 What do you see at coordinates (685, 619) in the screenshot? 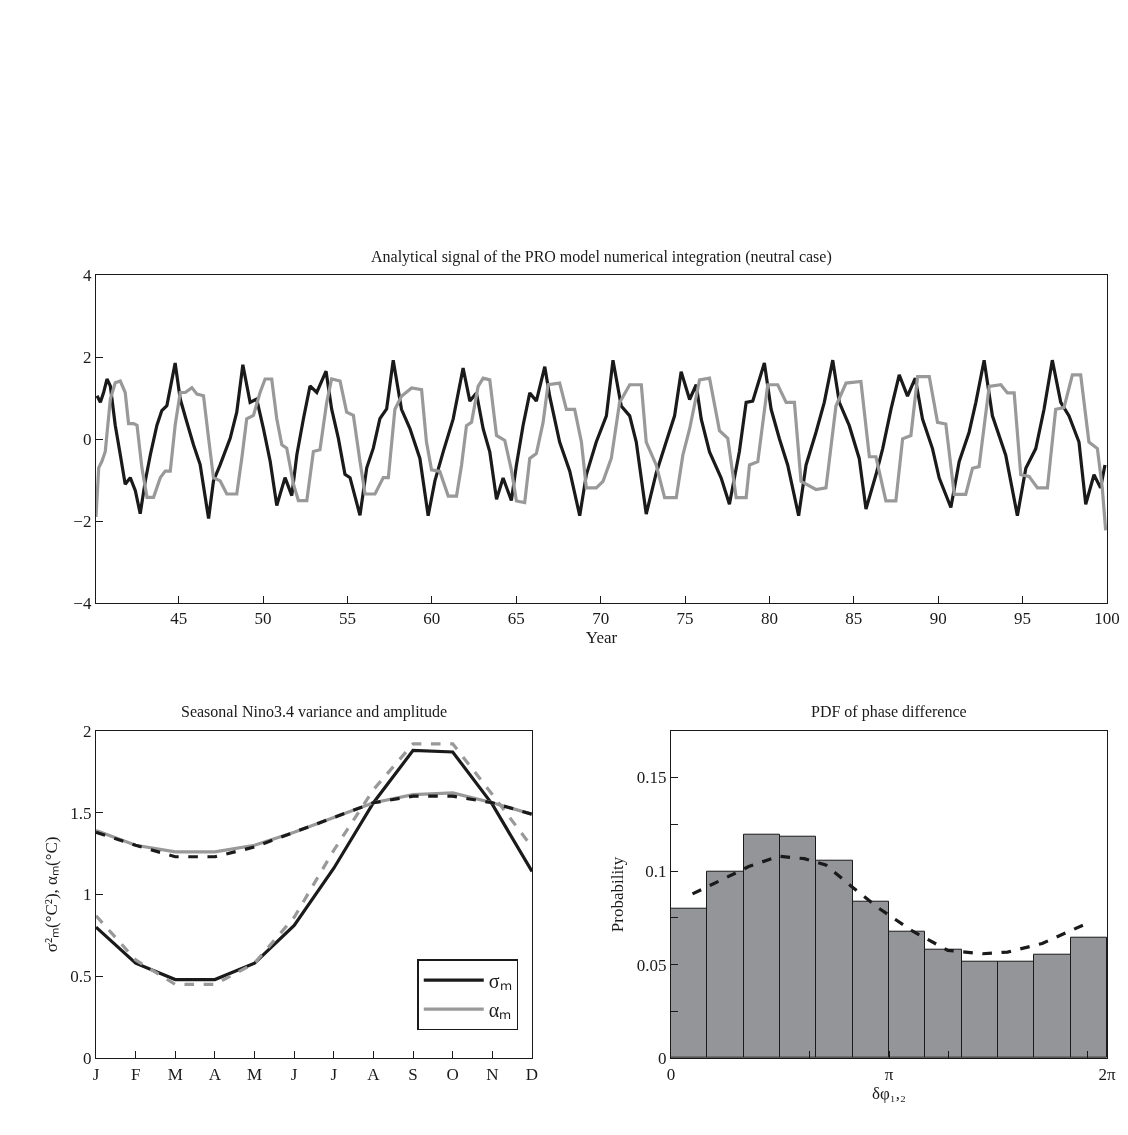
I see `x-tick-label: 75` at bounding box center [685, 619].